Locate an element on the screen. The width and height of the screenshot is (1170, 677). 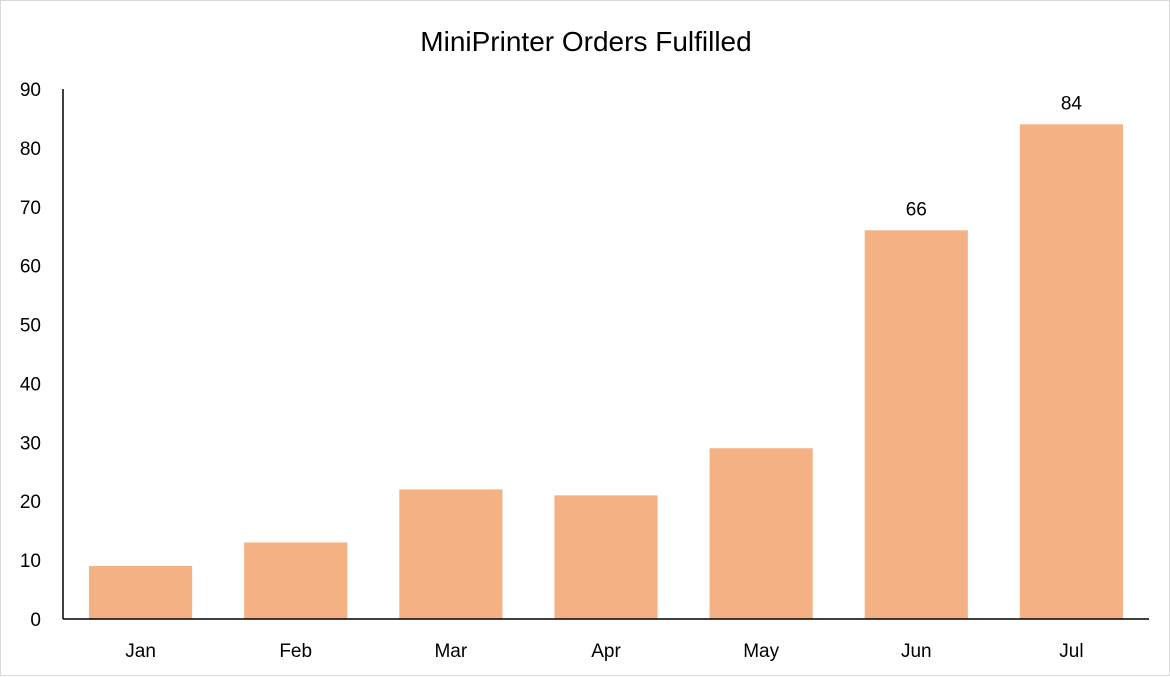
y-tick-label: 90 is located at coordinates (30, 90).